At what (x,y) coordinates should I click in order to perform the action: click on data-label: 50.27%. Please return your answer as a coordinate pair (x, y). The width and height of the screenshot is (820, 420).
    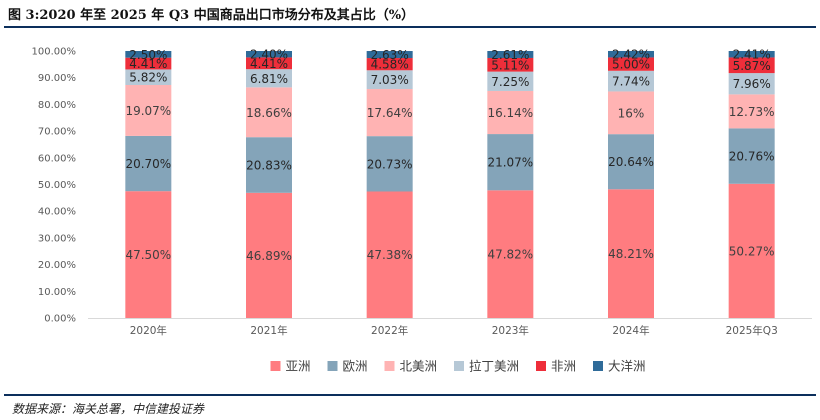
    Looking at the image, I should click on (752, 251).